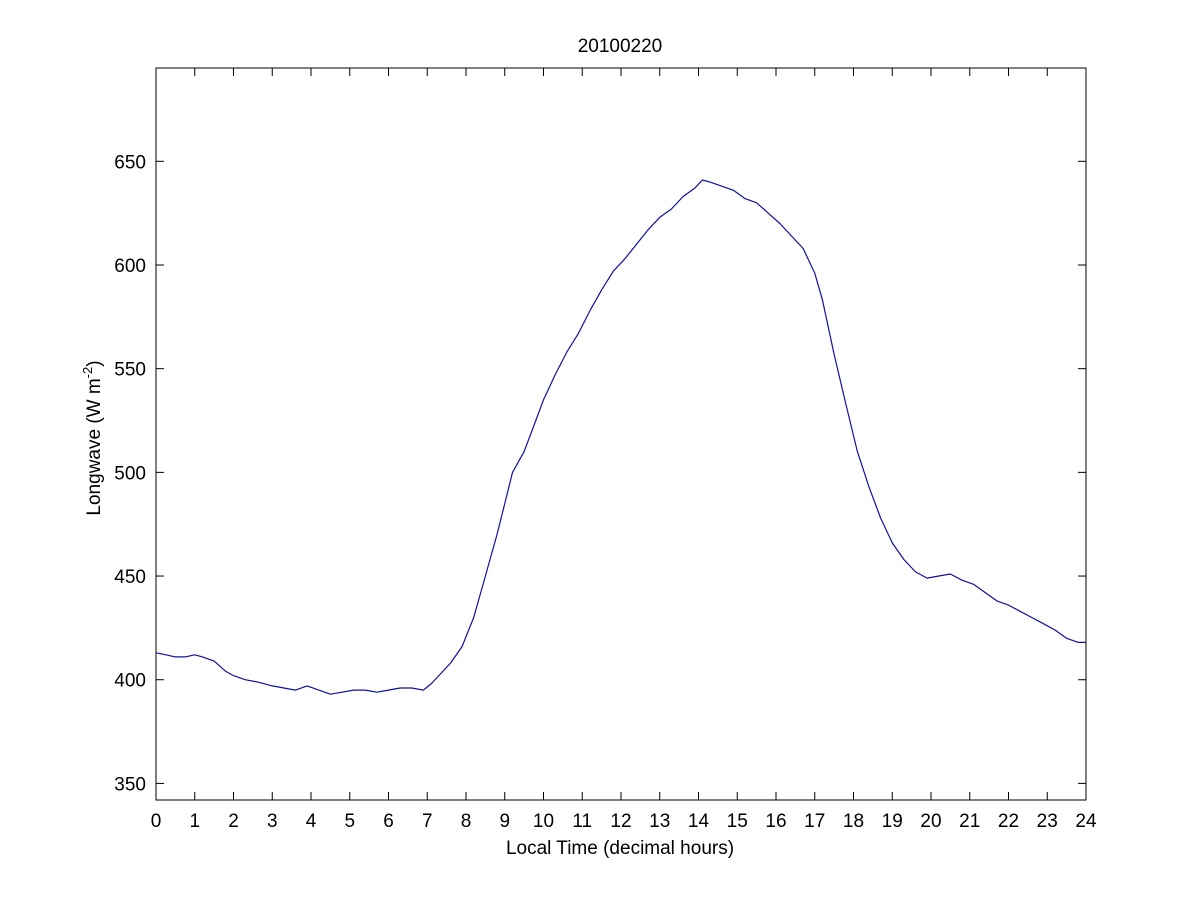 This screenshot has height=900, width=1200. Describe the element at coordinates (466, 821) in the screenshot. I see `x-tick-label: 8` at that location.